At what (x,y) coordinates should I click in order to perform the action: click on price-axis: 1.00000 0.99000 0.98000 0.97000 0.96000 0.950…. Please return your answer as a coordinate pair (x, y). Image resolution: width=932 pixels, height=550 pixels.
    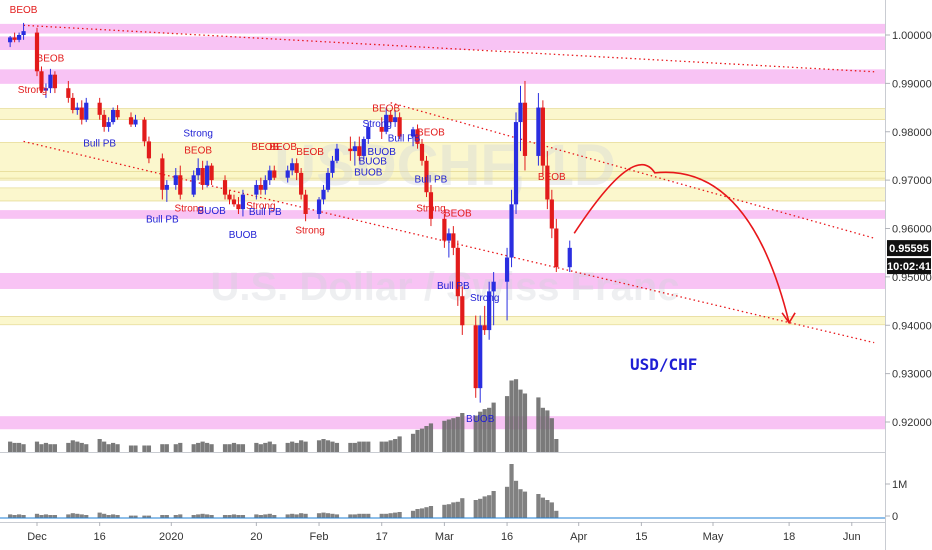
    Looking at the image, I should click on (908, 229).